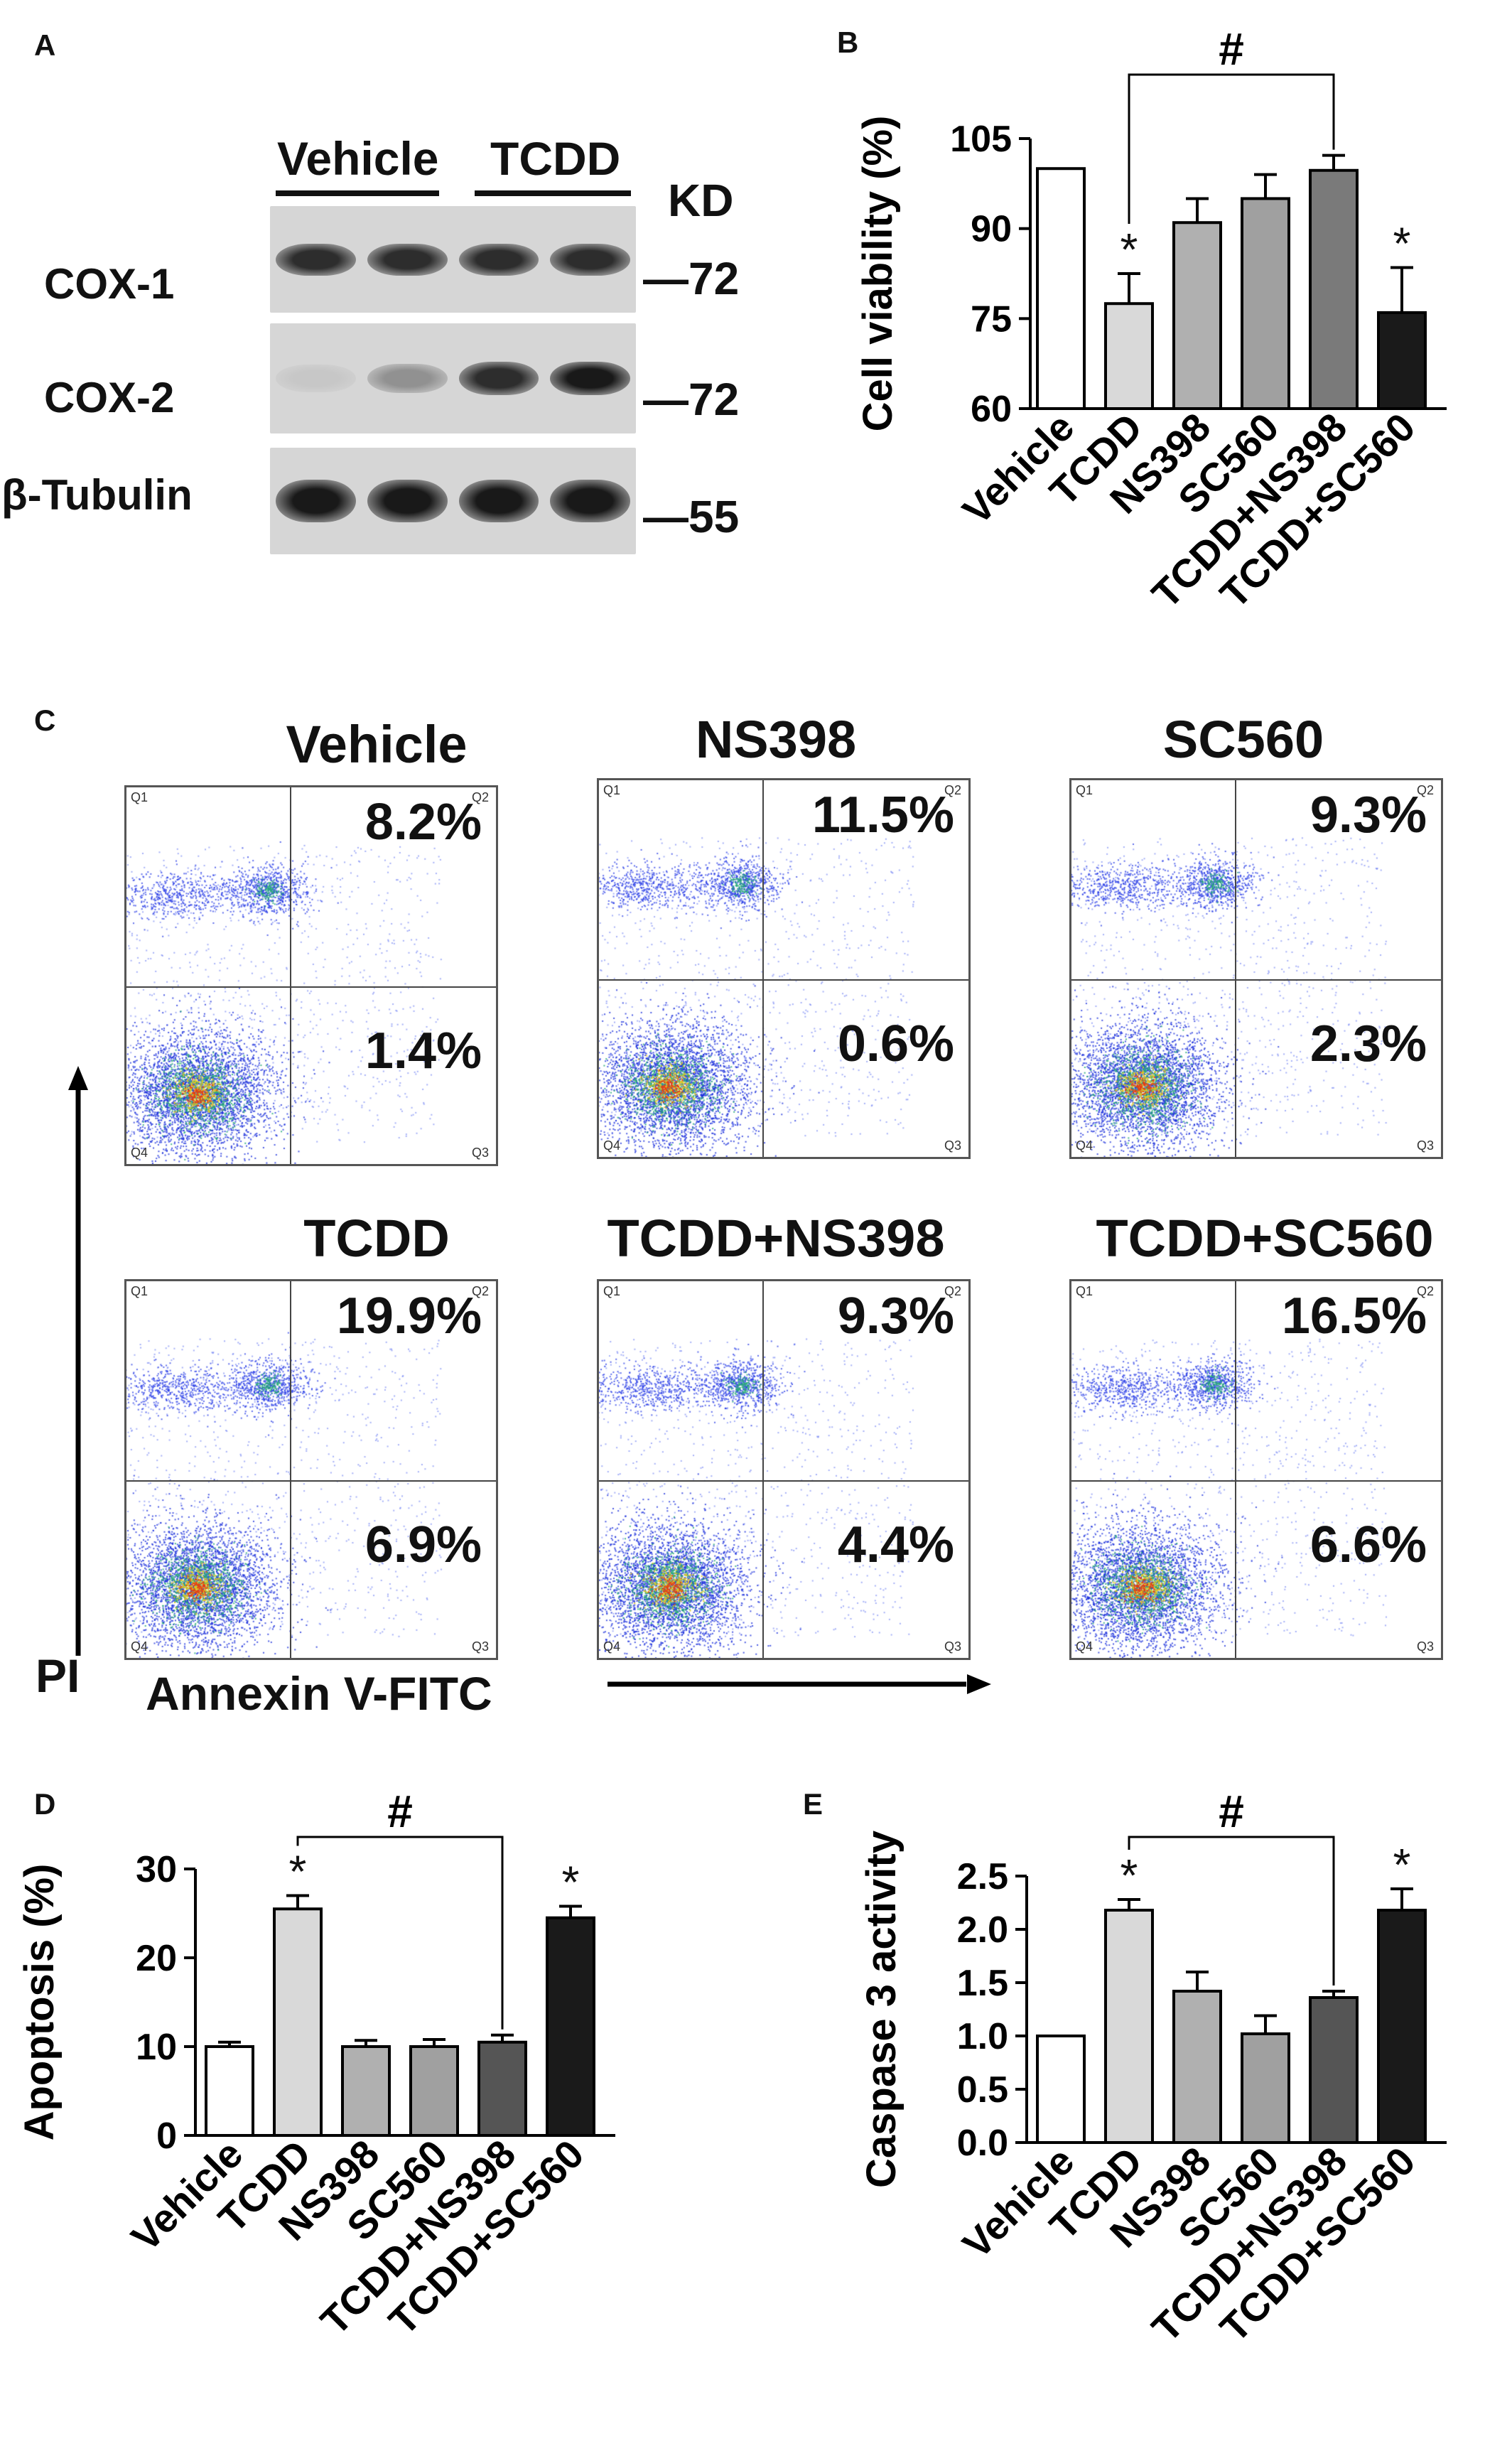  Describe the element at coordinates (982, 1876) in the screenshot. I see `y-tick-label: 2.5` at that location.